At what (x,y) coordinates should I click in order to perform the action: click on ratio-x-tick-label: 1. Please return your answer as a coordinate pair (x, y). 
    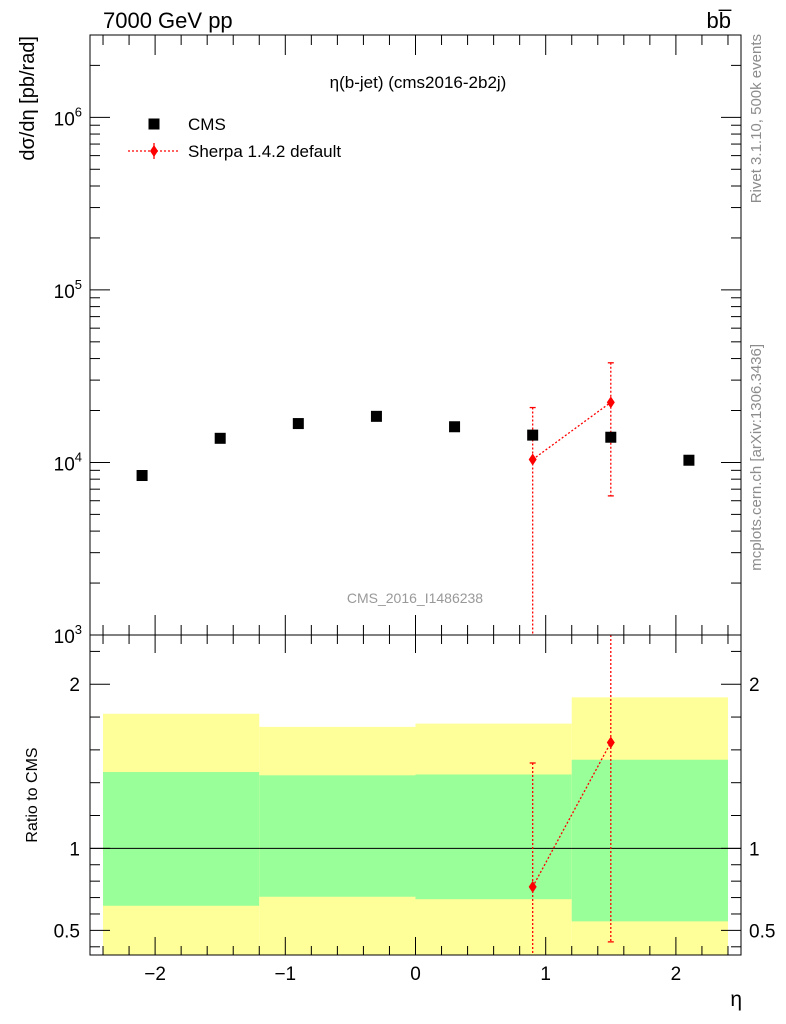
    Looking at the image, I should click on (545, 974).